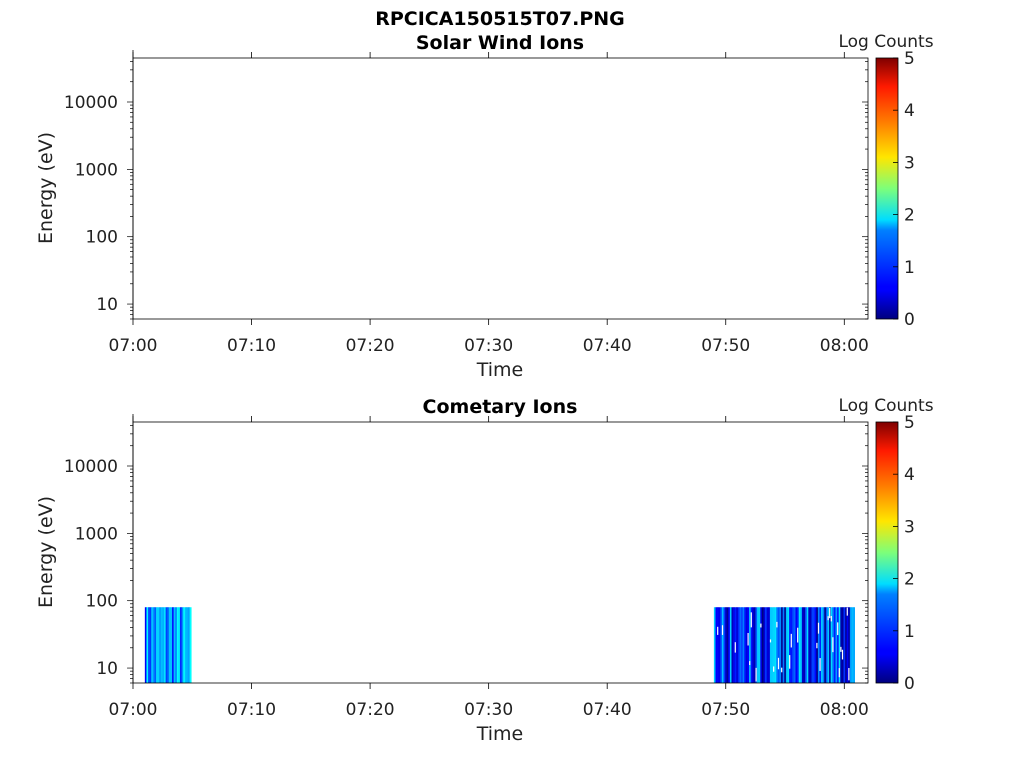 Image resolution: width=1024 pixels, height=768 pixels. Describe the element at coordinates (91, 103) in the screenshot. I see `solar-wind-ions-y-tick-label: 10000` at that location.